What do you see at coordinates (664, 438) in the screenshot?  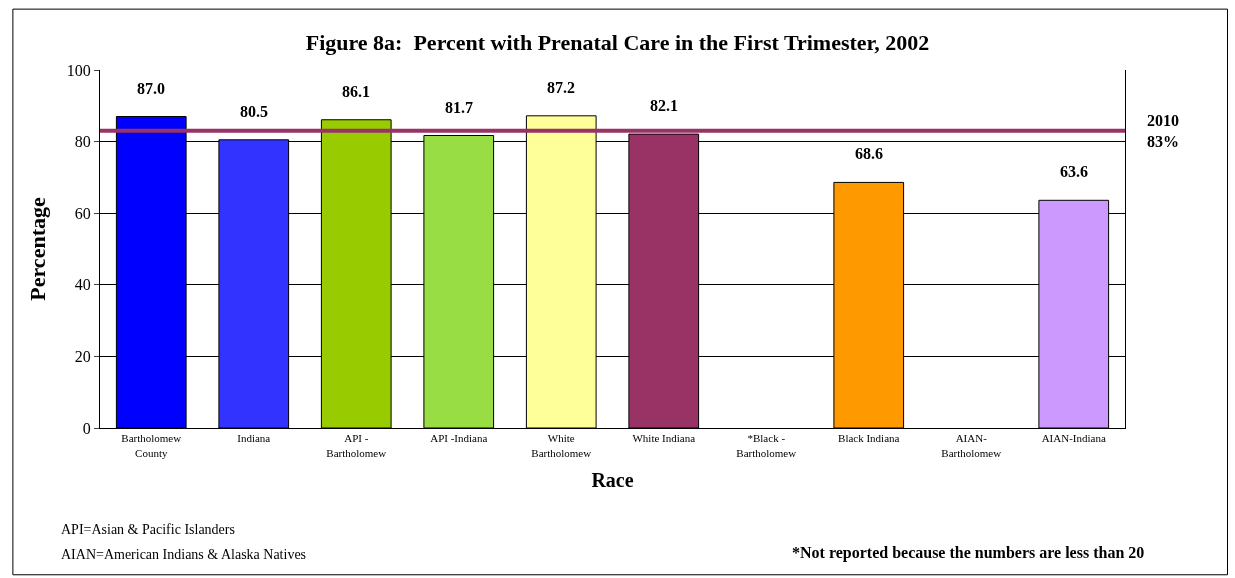 I see `x-tick-label: White Indiana` at bounding box center [664, 438].